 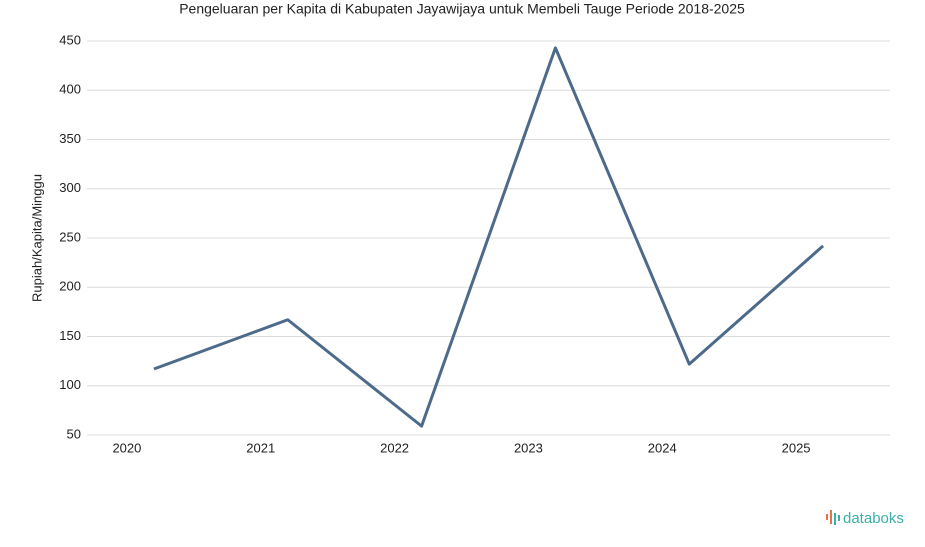 I want to click on x-tick-label: 2020, so click(x=126, y=447).